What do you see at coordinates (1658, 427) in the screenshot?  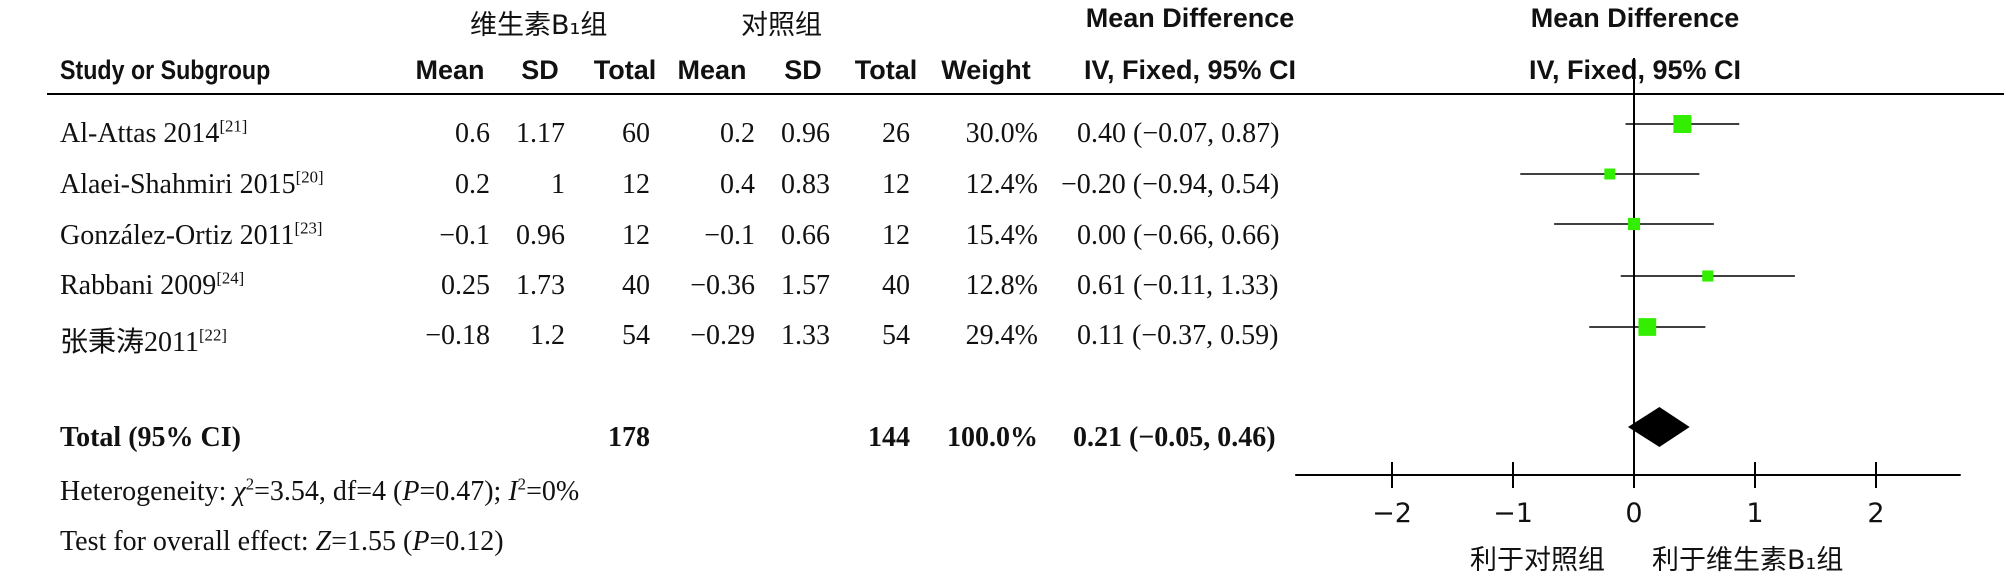 I see `pooled-diamond` at bounding box center [1658, 427].